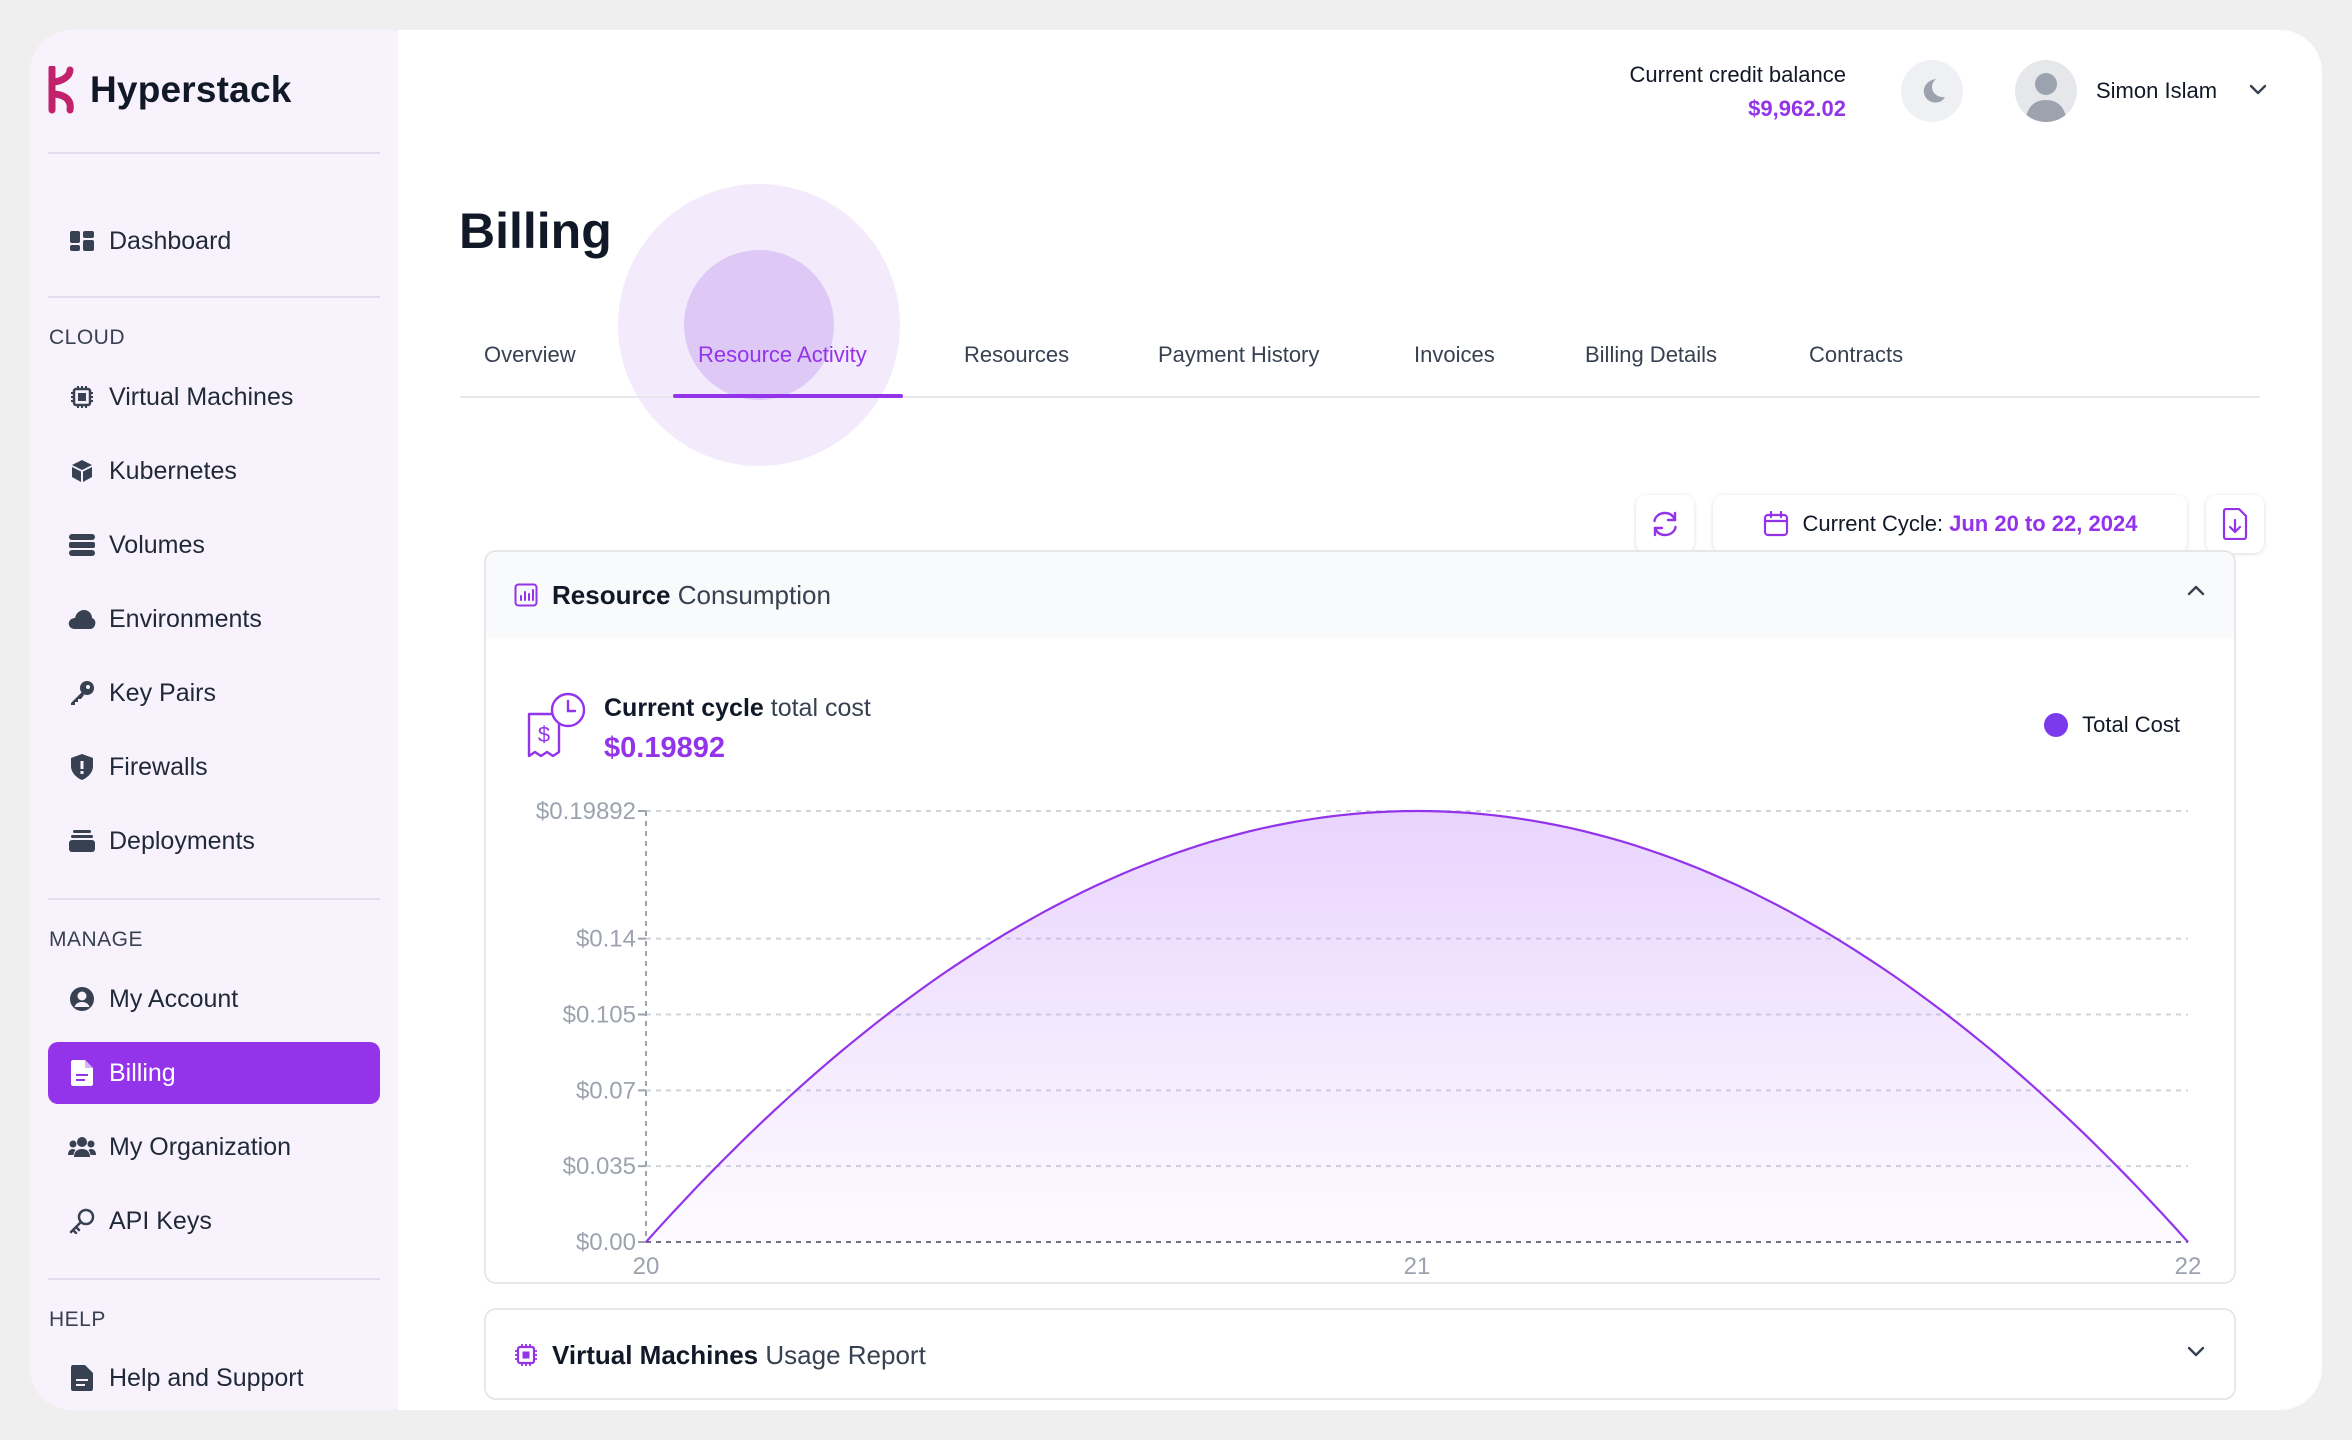  Describe the element at coordinates (82, 471) in the screenshot. I see `cube-icon` at that location.